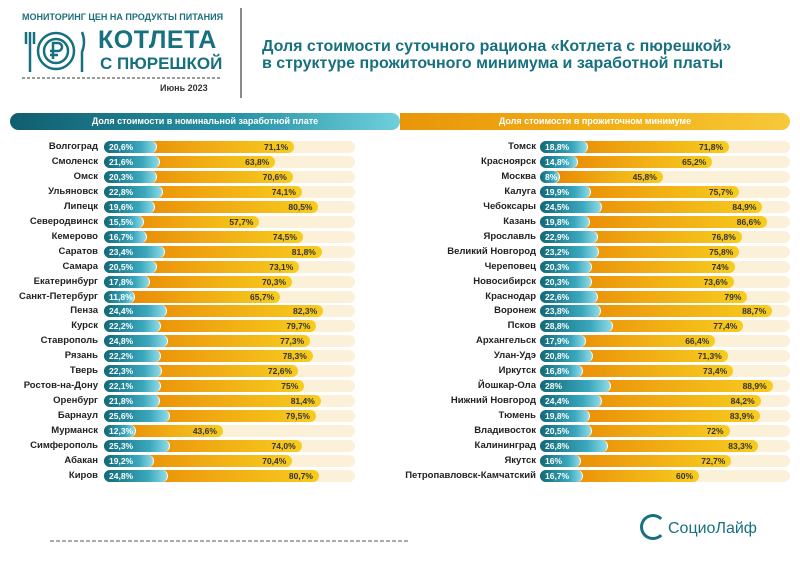  What do you see at coordinates (470, 475) in the screenshot?
I see `city-label: Петропавловск-Камчатский` at bounding box center [470, 475].